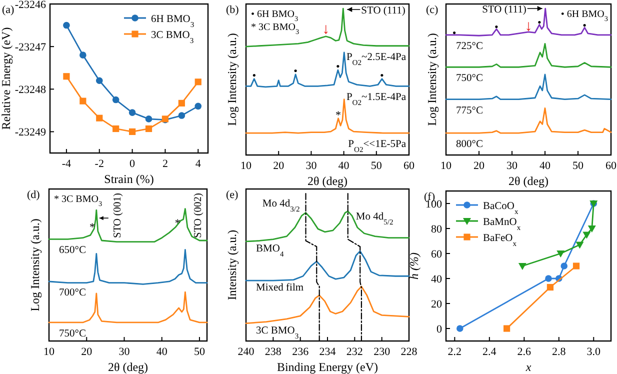 This screenshot has height=374, width=617. What do you see at coordinates (30, 48) in the screenshot?
I see `y-tick-label: -23247` at bounding box center [30, 48].